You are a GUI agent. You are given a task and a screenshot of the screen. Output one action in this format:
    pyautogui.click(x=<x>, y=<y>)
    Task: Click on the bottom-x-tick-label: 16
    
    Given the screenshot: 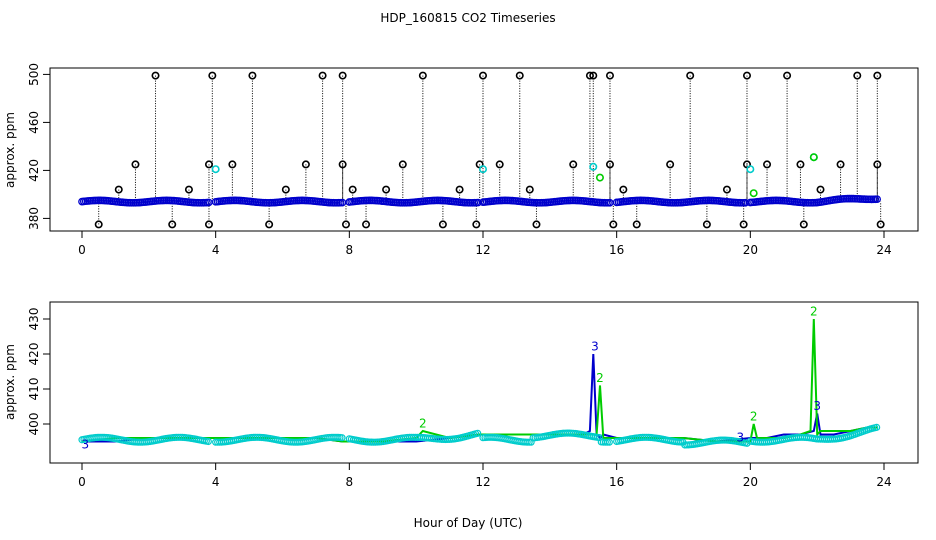 What is the action you would take?
    pyautogui.click(x=616, y=482)
    